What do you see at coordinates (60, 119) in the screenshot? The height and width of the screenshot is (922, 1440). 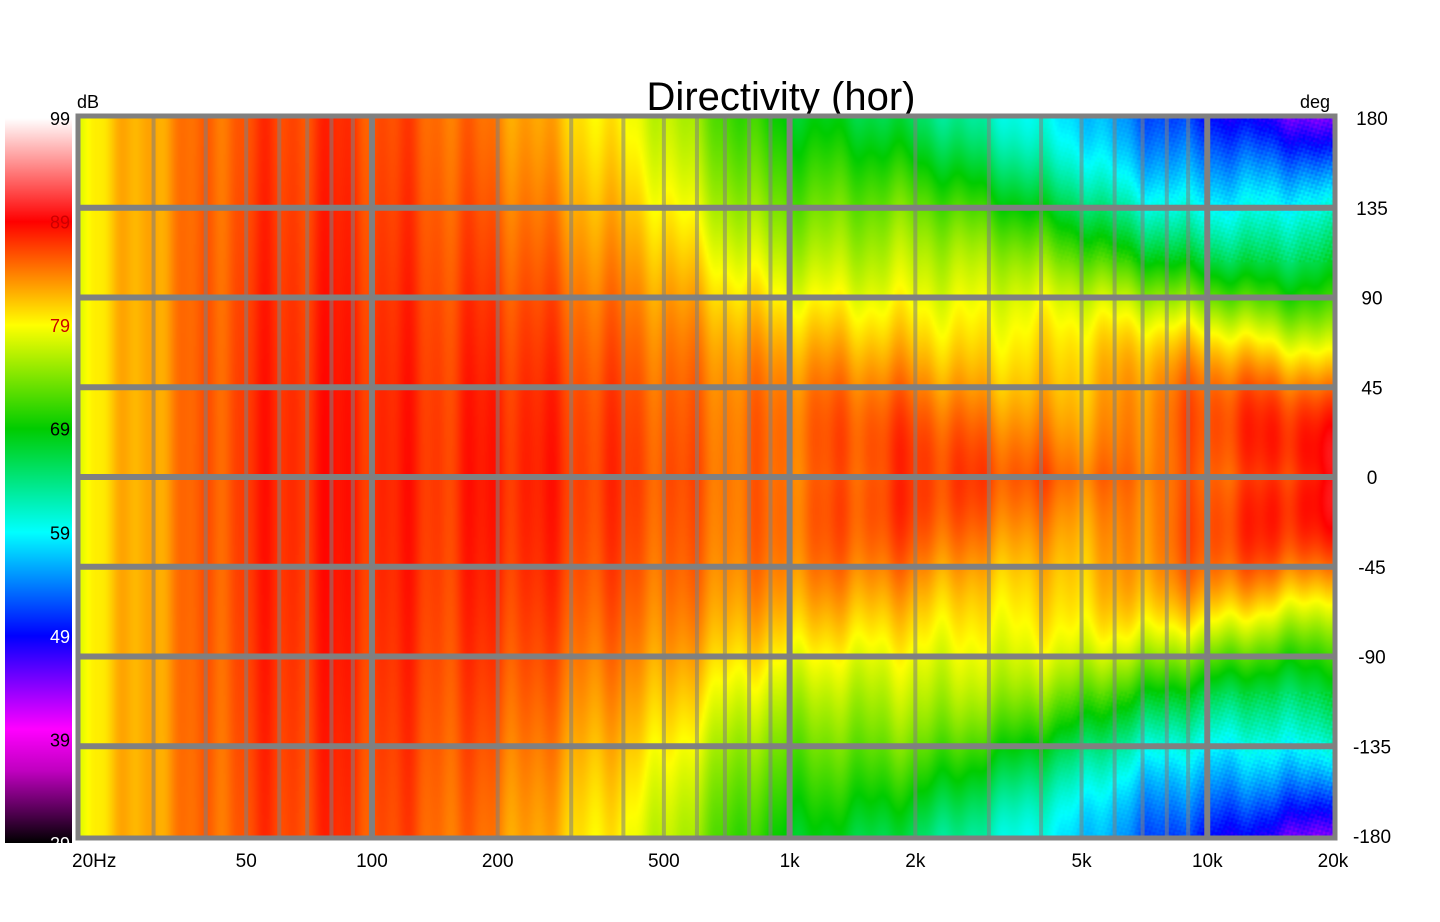 I see `colorbar-tick-label: 99` at bounding box center [60, 119].